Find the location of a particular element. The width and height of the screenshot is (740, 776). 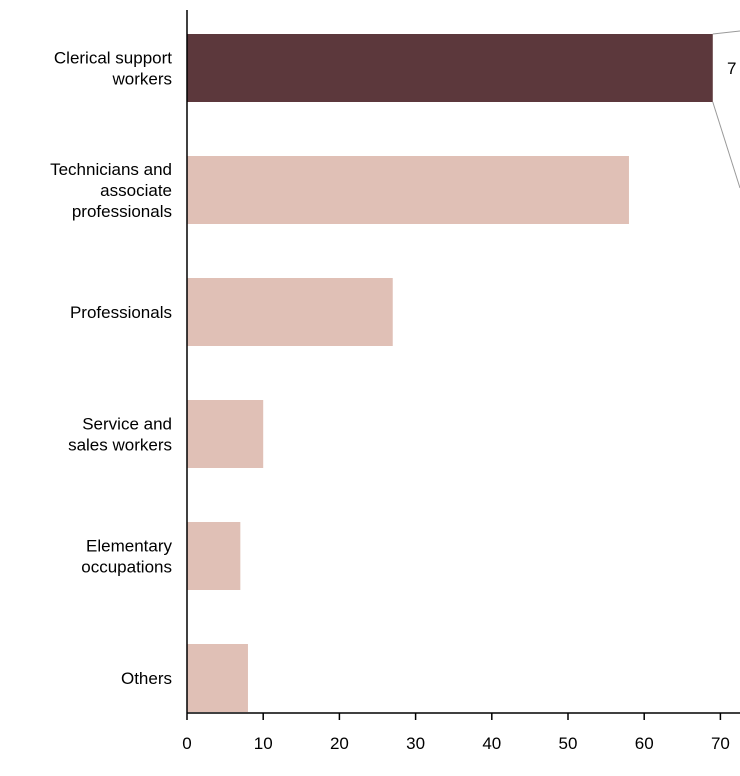

x-ticks-group: 0 10 20 30 40 50 60 70 is located at coordinates (456, 733).